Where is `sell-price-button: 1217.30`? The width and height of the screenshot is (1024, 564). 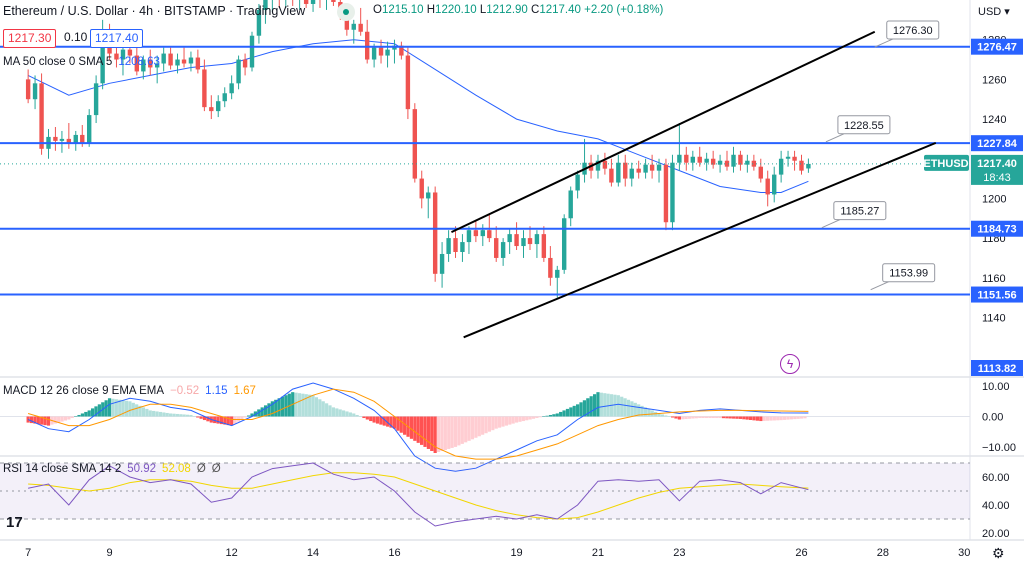 sell-price-button: 1217.30 is located at coordinates (30, 38).